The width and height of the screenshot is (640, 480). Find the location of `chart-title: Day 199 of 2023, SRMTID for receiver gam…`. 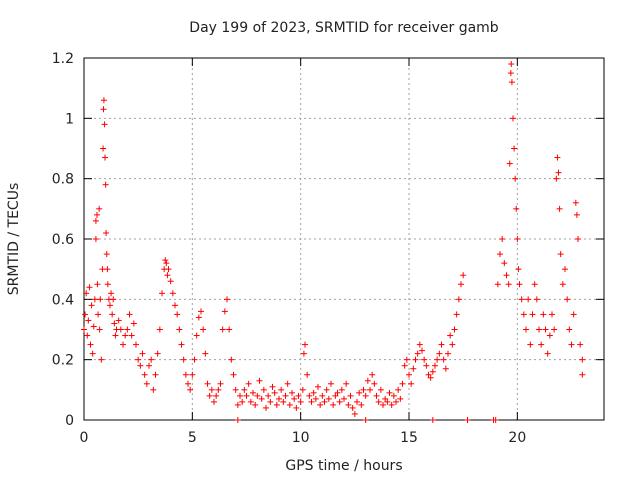

chart-title: Day 199 of 2023, SRMTID for receiver gam… is located at coordinates (344, 28).